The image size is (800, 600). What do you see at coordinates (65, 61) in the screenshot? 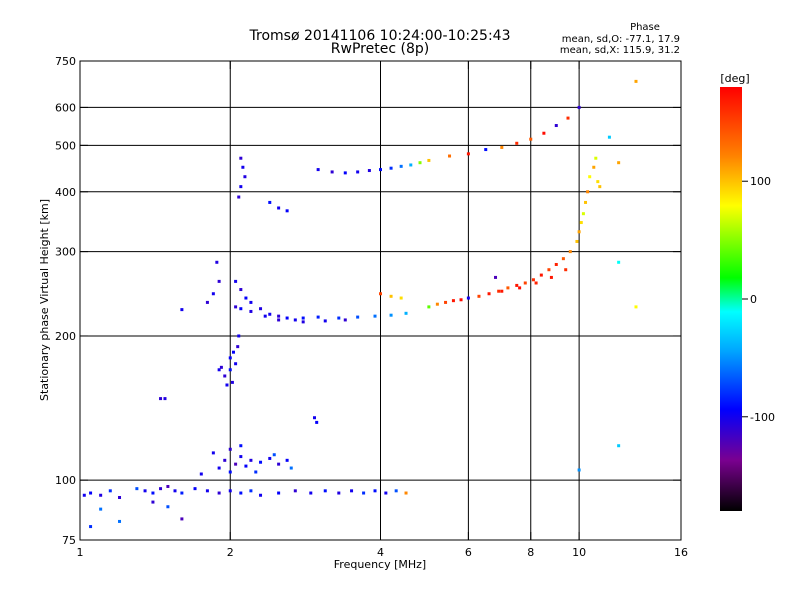
I see `y-tick-label: 750` at bounding box center [65, 61].